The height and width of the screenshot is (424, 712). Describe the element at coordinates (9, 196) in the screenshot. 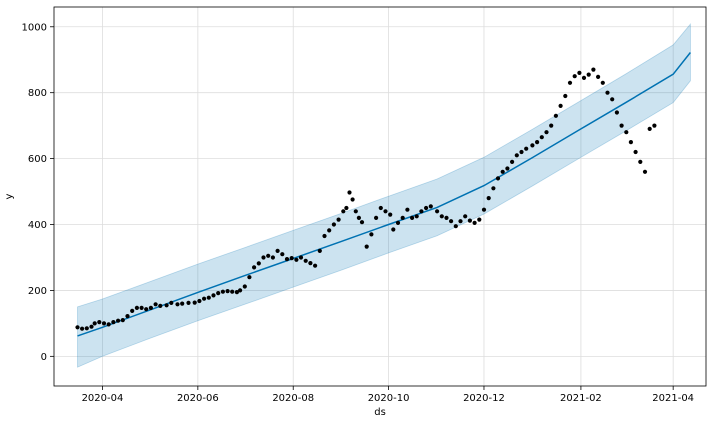

I see `y-axis-label: y` at that location.